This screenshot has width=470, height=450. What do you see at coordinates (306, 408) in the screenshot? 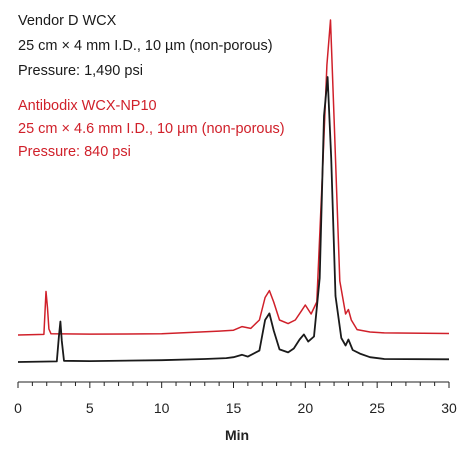
I see `x-tick-label-20: 20` at bounding box center [306, 408].